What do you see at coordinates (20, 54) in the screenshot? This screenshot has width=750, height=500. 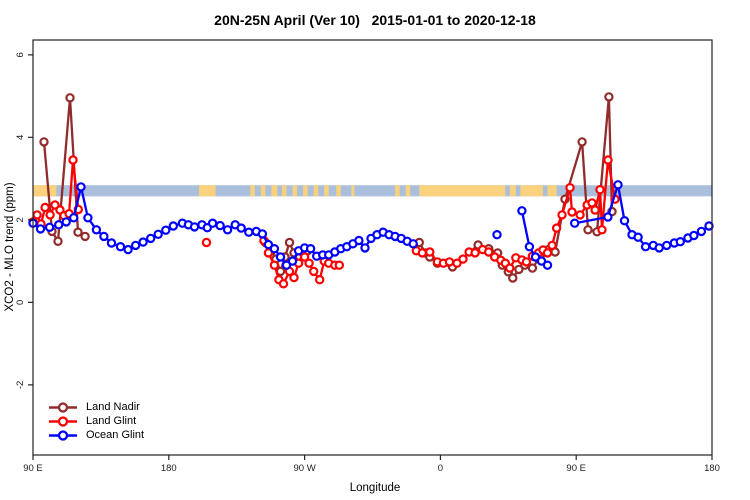 I see `svg-text: 6` at bounding box center [20, 54].